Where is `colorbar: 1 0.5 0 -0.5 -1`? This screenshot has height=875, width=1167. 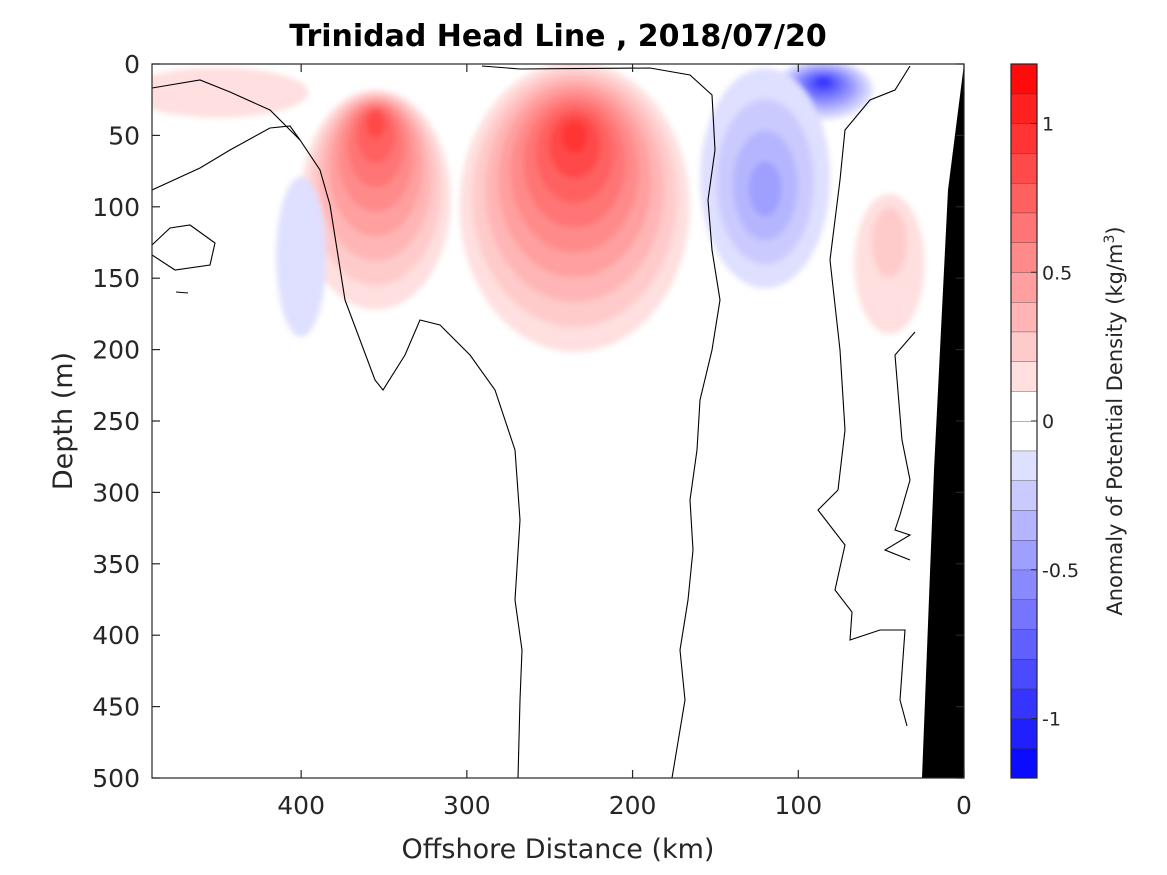
colorbar: 1 0.5 0 -0.5 -1 is located at coordinates (1044, 421).